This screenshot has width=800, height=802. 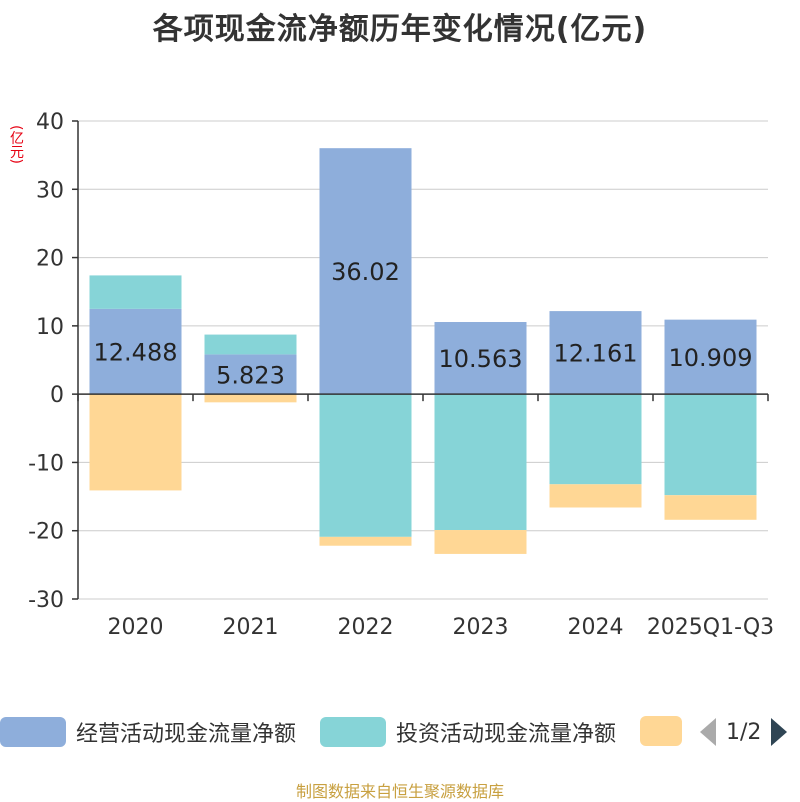 I want to click on y-tick-label: -10, so click(x=46, y=463).